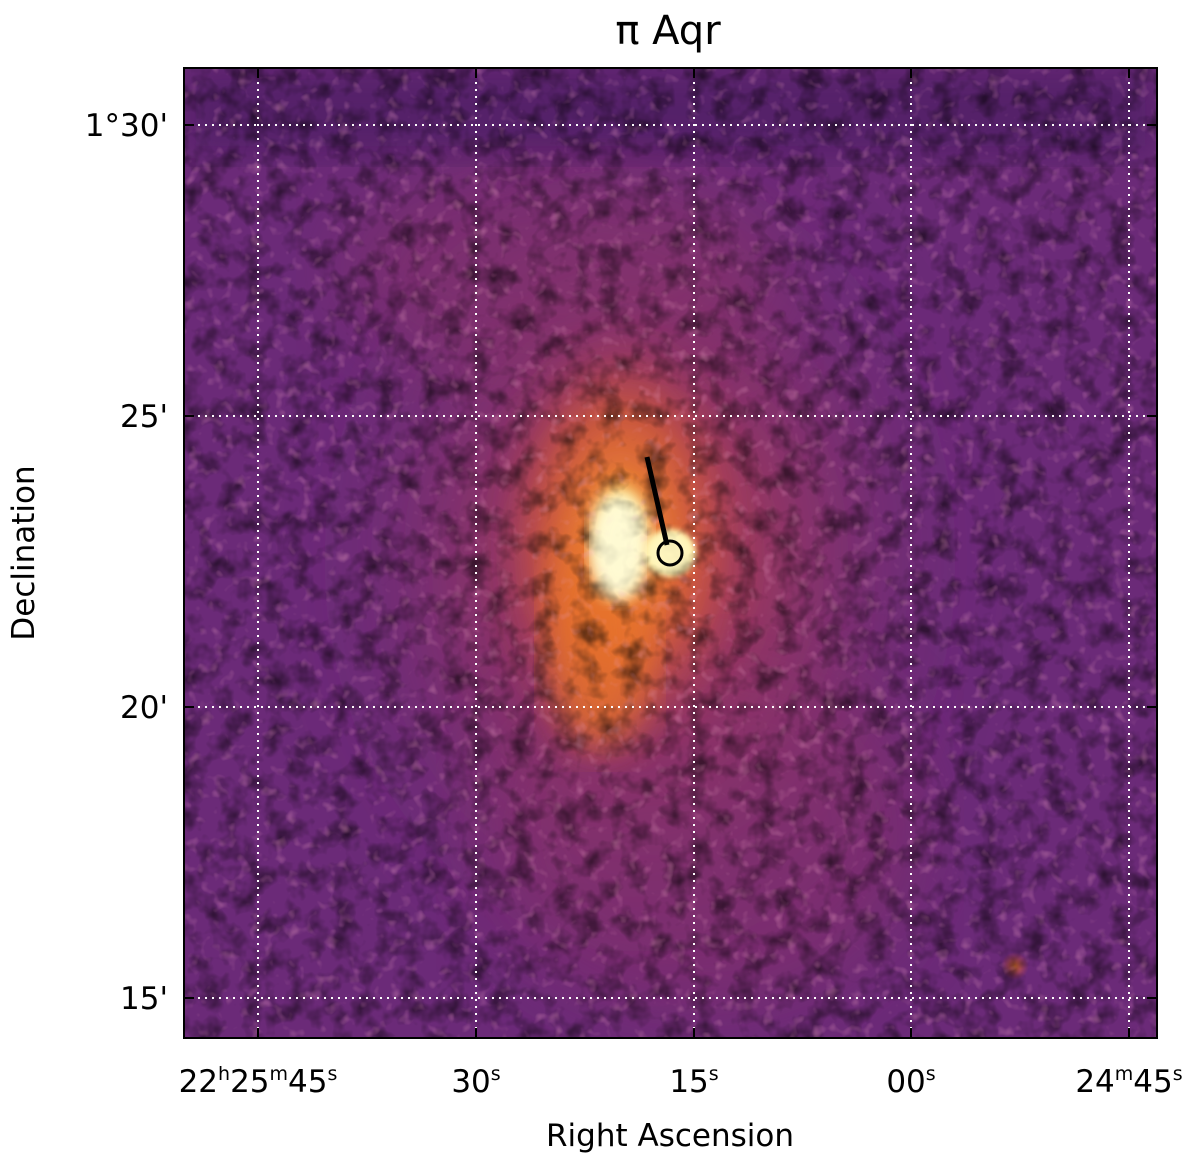  Describe the element at coordinates (144, 999) in the screenshot. I see `y-tick-label: 15'` at that location.